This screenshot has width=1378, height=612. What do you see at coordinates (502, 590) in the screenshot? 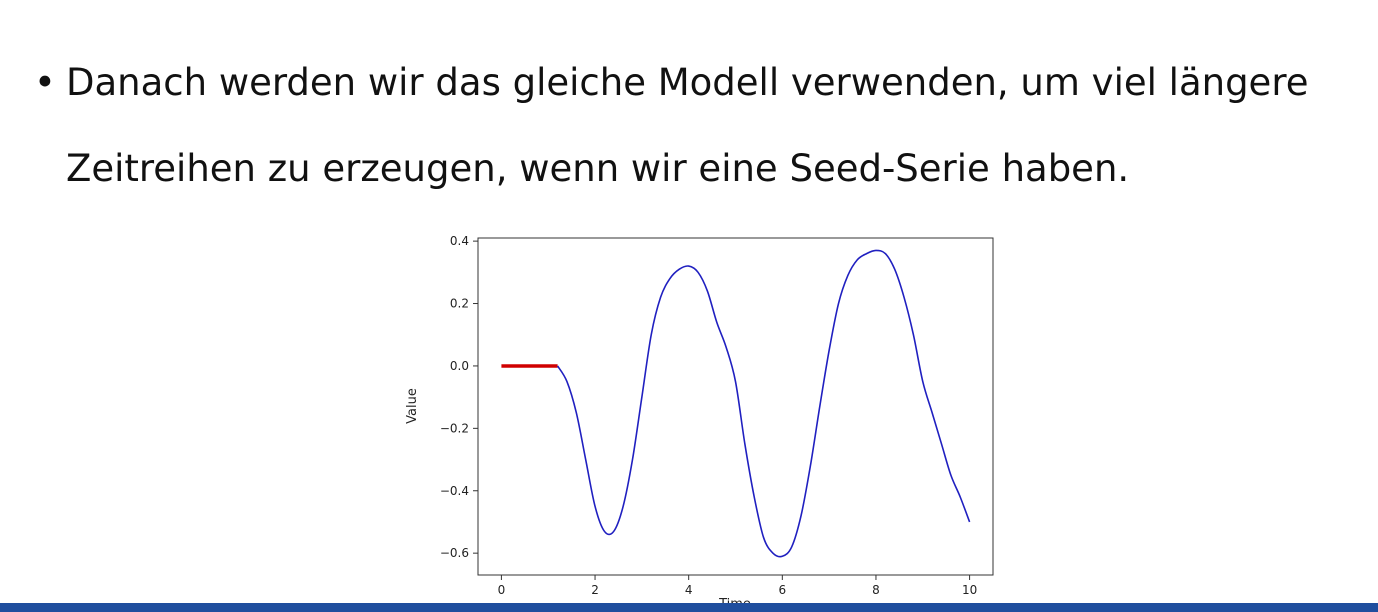
I see `x-tick-label: 0` at bounding box center [502, 590].